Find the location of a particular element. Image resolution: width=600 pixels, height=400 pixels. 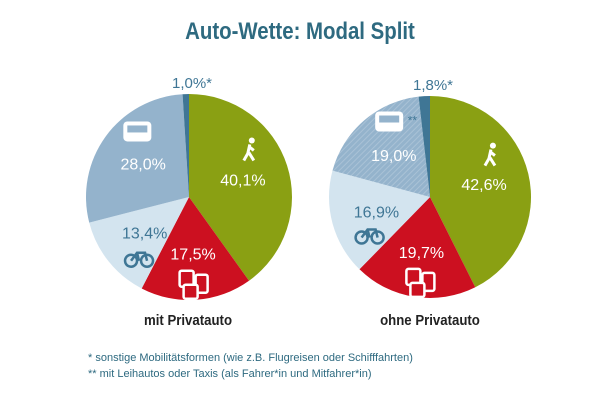

slice-label: 16,9% is located at coordinates (376, 213).